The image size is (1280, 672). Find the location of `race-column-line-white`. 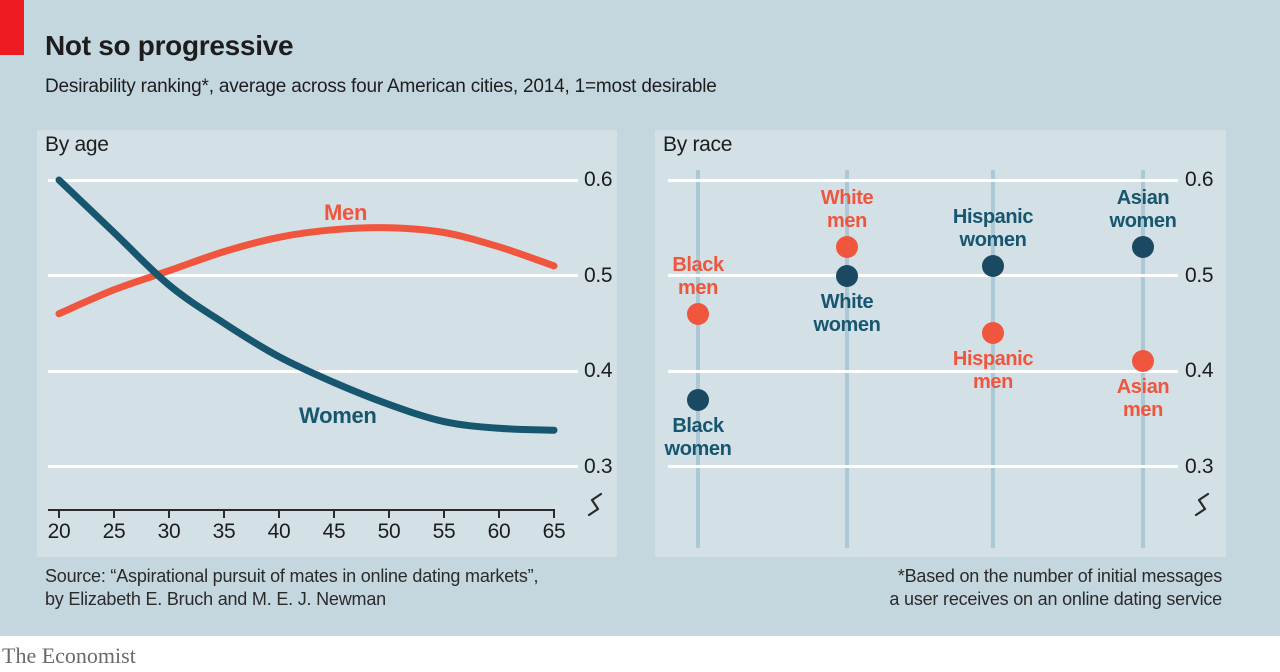

race-column-line-white is located at coordinates (847, 359).